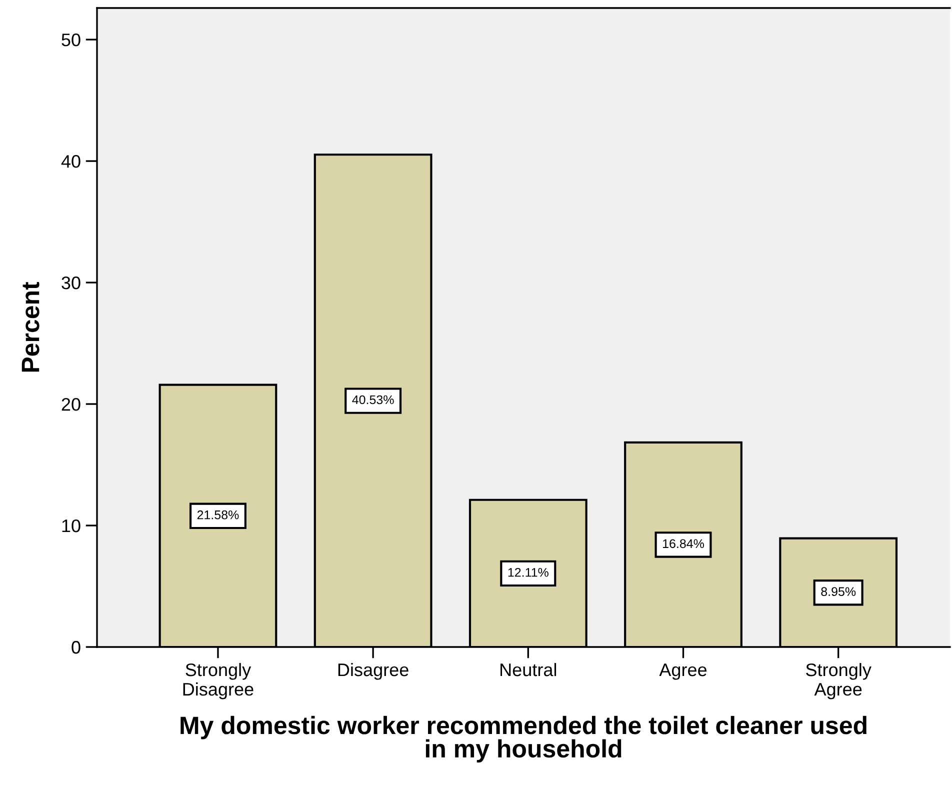 This screenshot has height=800, width=952. I want to click on y-tick-label: 40, so click(70, 161).